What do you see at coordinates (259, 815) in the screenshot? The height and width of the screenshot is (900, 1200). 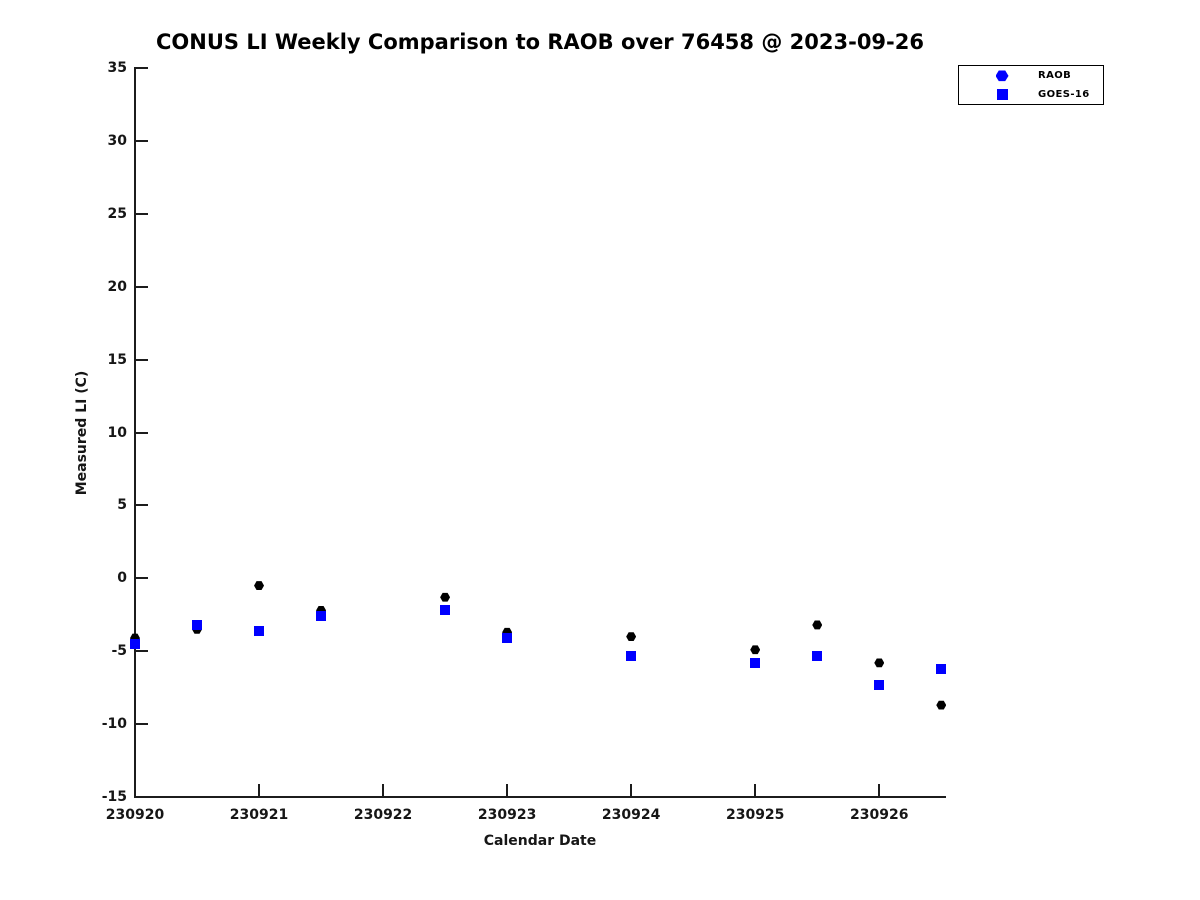 I see `x-tick-label: 230921` at bounding box center [259, 815].